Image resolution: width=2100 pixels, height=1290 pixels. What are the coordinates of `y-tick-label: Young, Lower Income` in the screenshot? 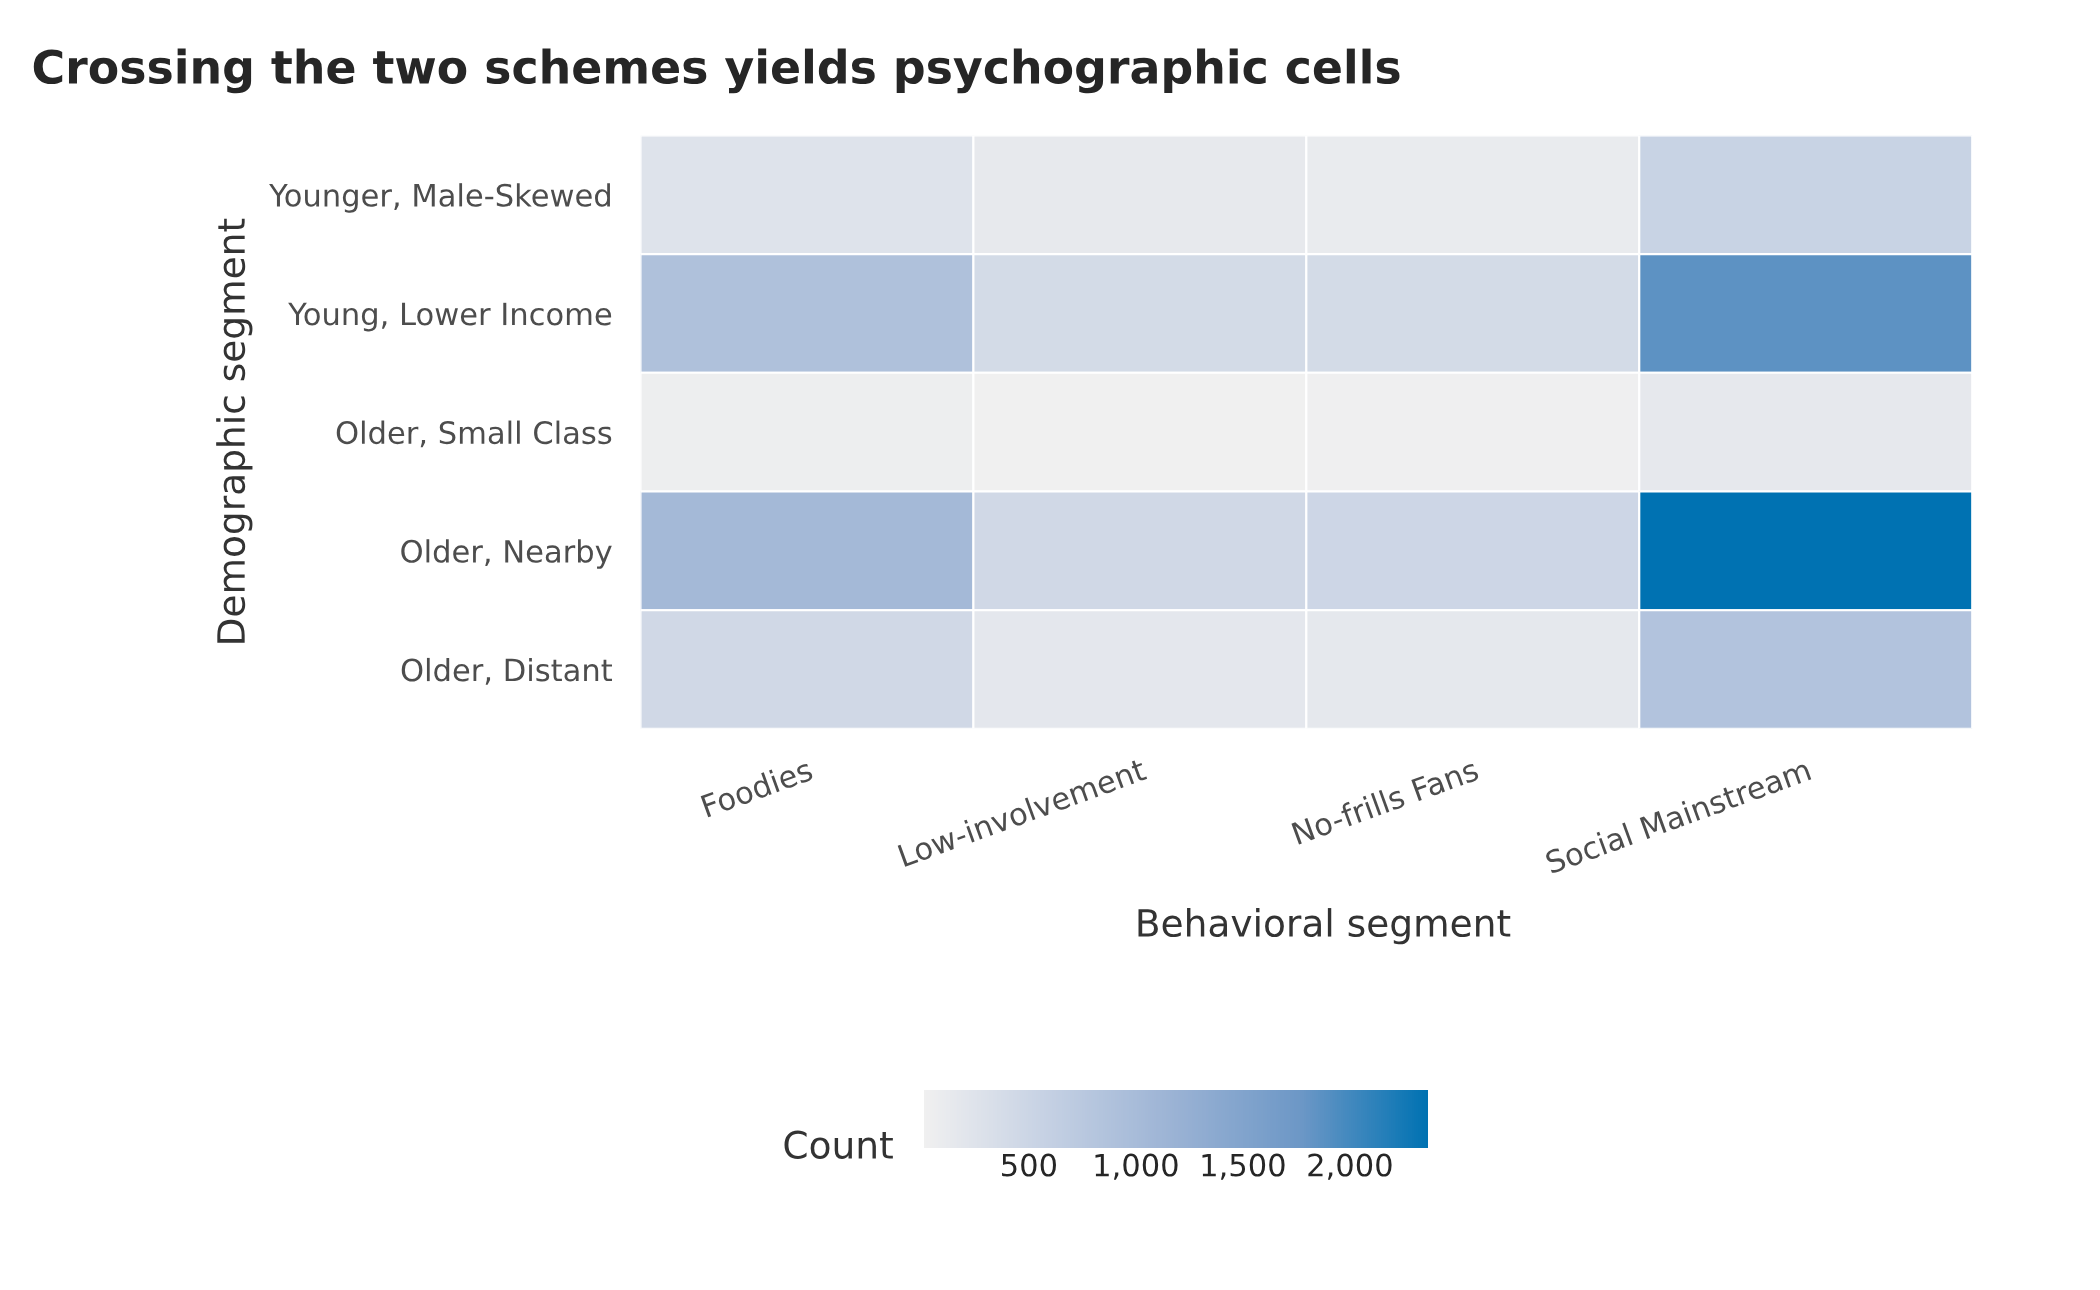 It's located at (450, 317).